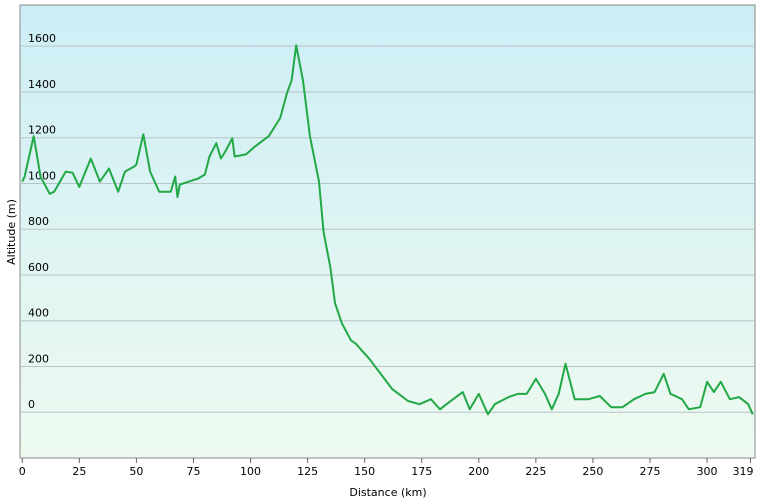 This screenshot has width=759, height=503. Describe the element at coordinates (22, 471) in the screenshot. I see `x-tick-label: 0` at that location.